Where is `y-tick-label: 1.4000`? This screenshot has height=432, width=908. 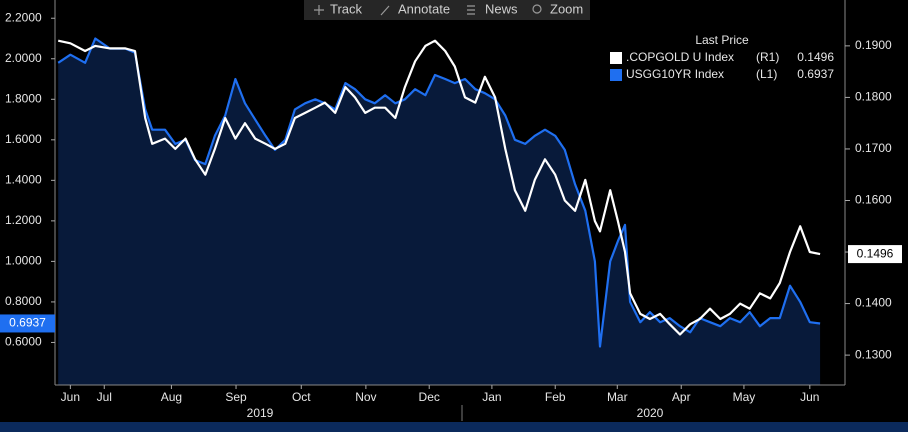
y-tick-label: 1.4000 is located at coordinates (23, 180).